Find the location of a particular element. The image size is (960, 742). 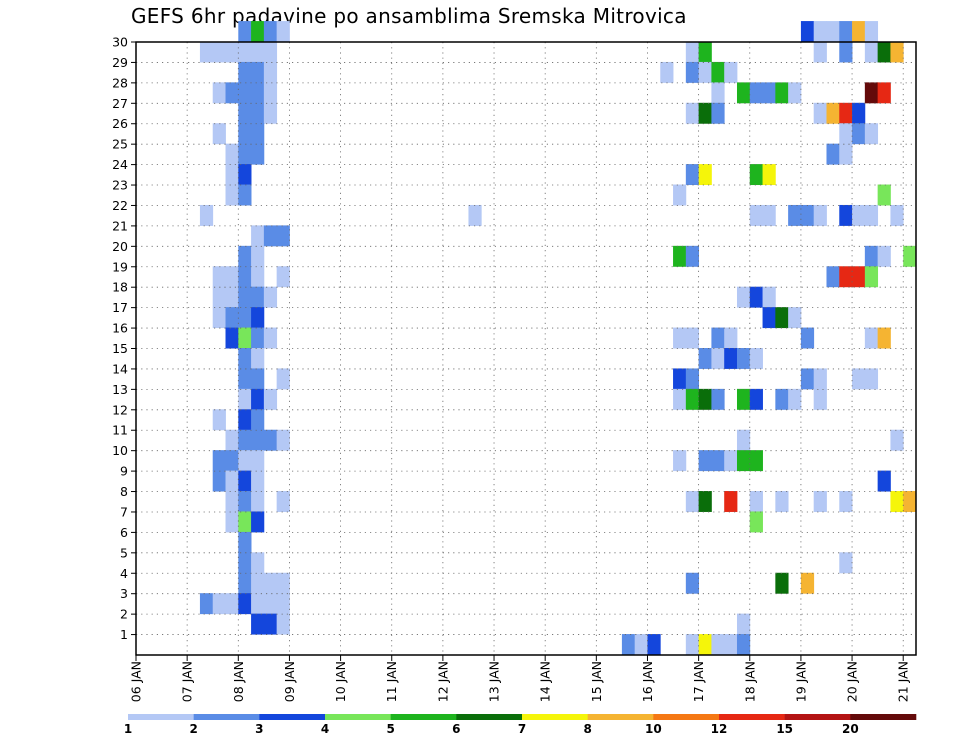

x-tick-label: 17 JAN is located at coordinates (698, 681).